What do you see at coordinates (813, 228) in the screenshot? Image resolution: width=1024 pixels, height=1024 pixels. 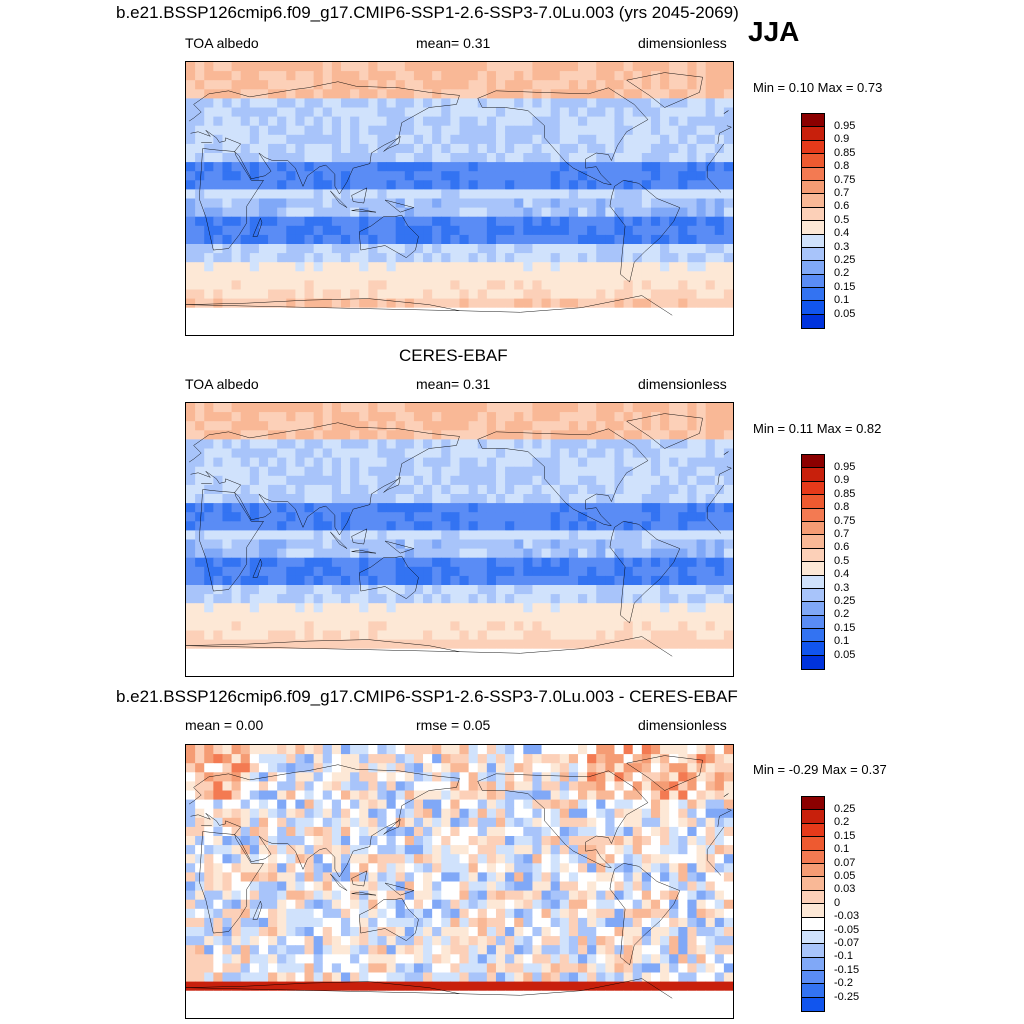 I see `colorbar-segment` at bounding box center [813, 228].